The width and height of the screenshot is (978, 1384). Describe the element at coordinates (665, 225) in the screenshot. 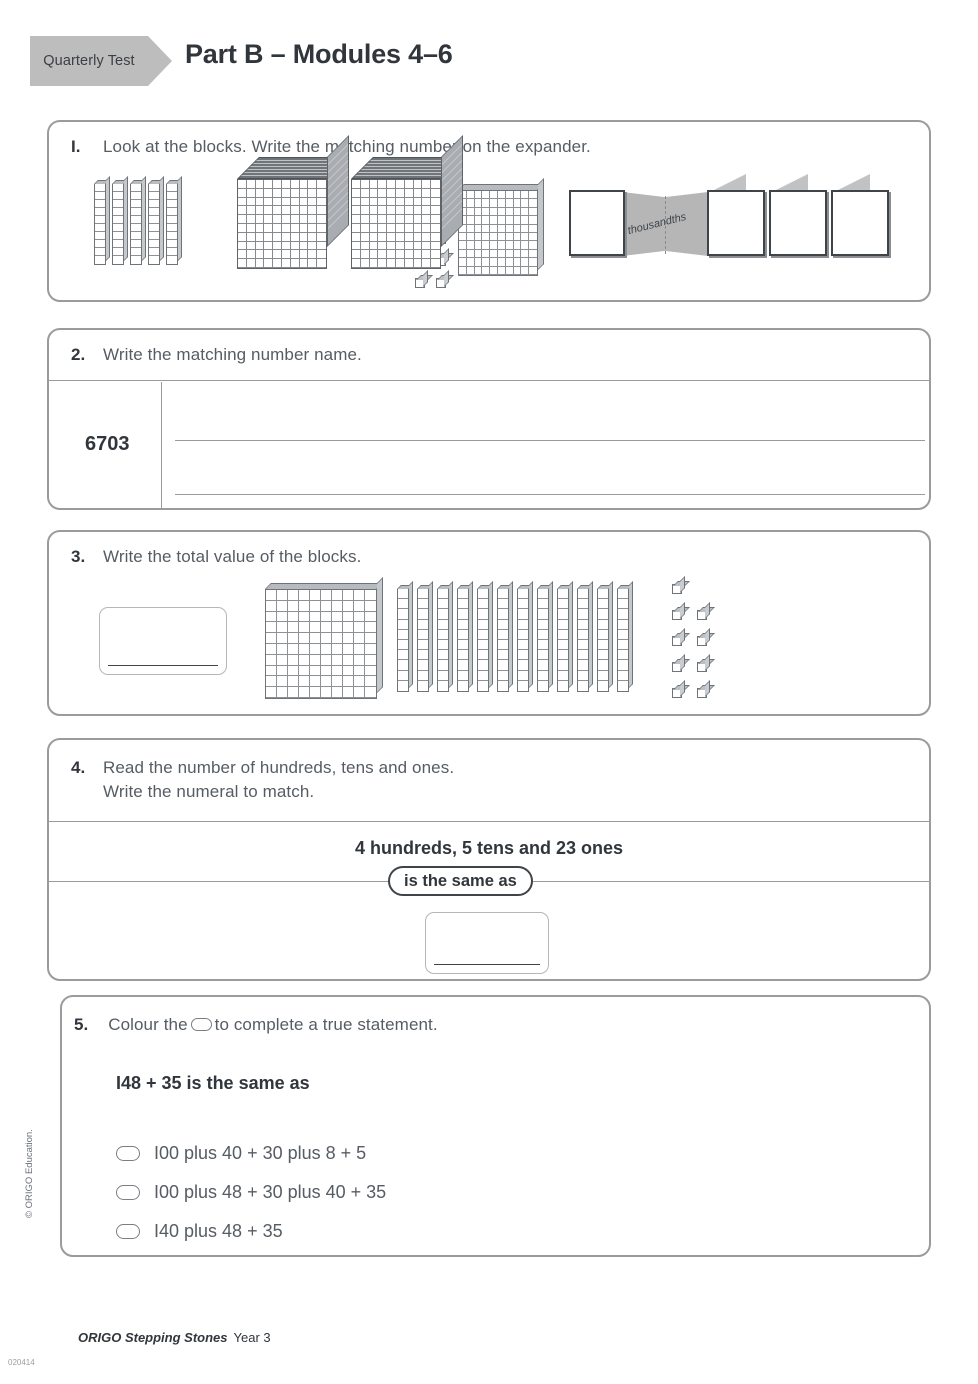

I see `expander-fold-crease` at that location.